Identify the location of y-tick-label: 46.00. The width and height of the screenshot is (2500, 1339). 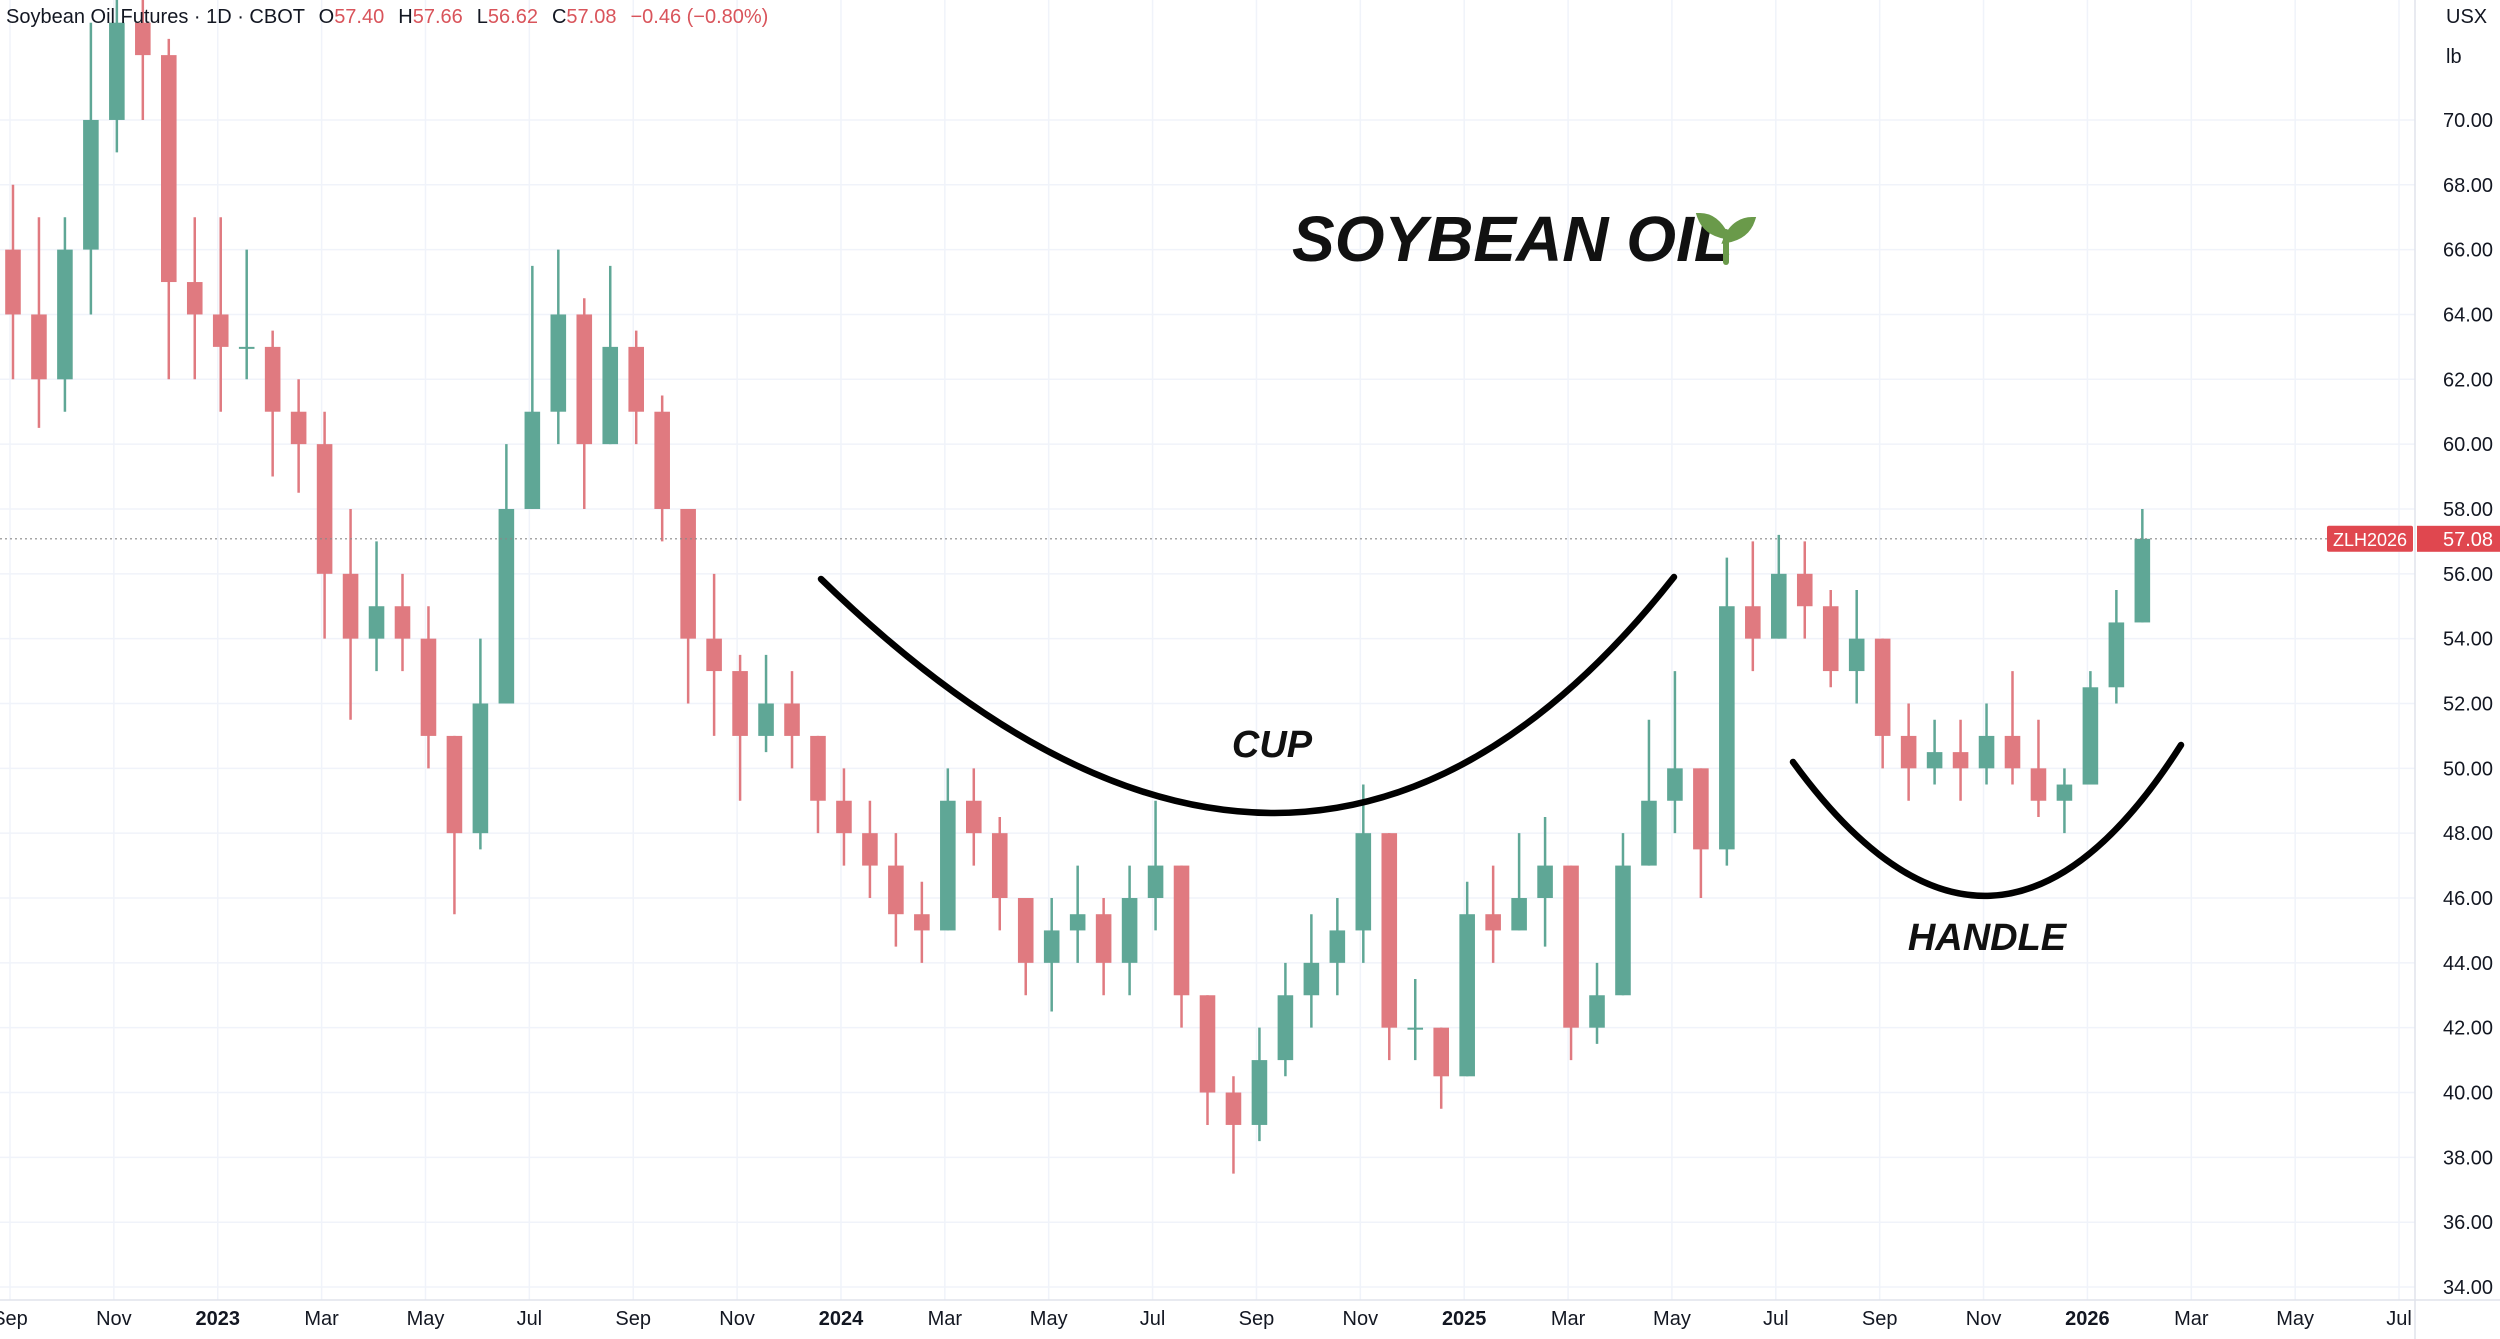
(2468, 899).